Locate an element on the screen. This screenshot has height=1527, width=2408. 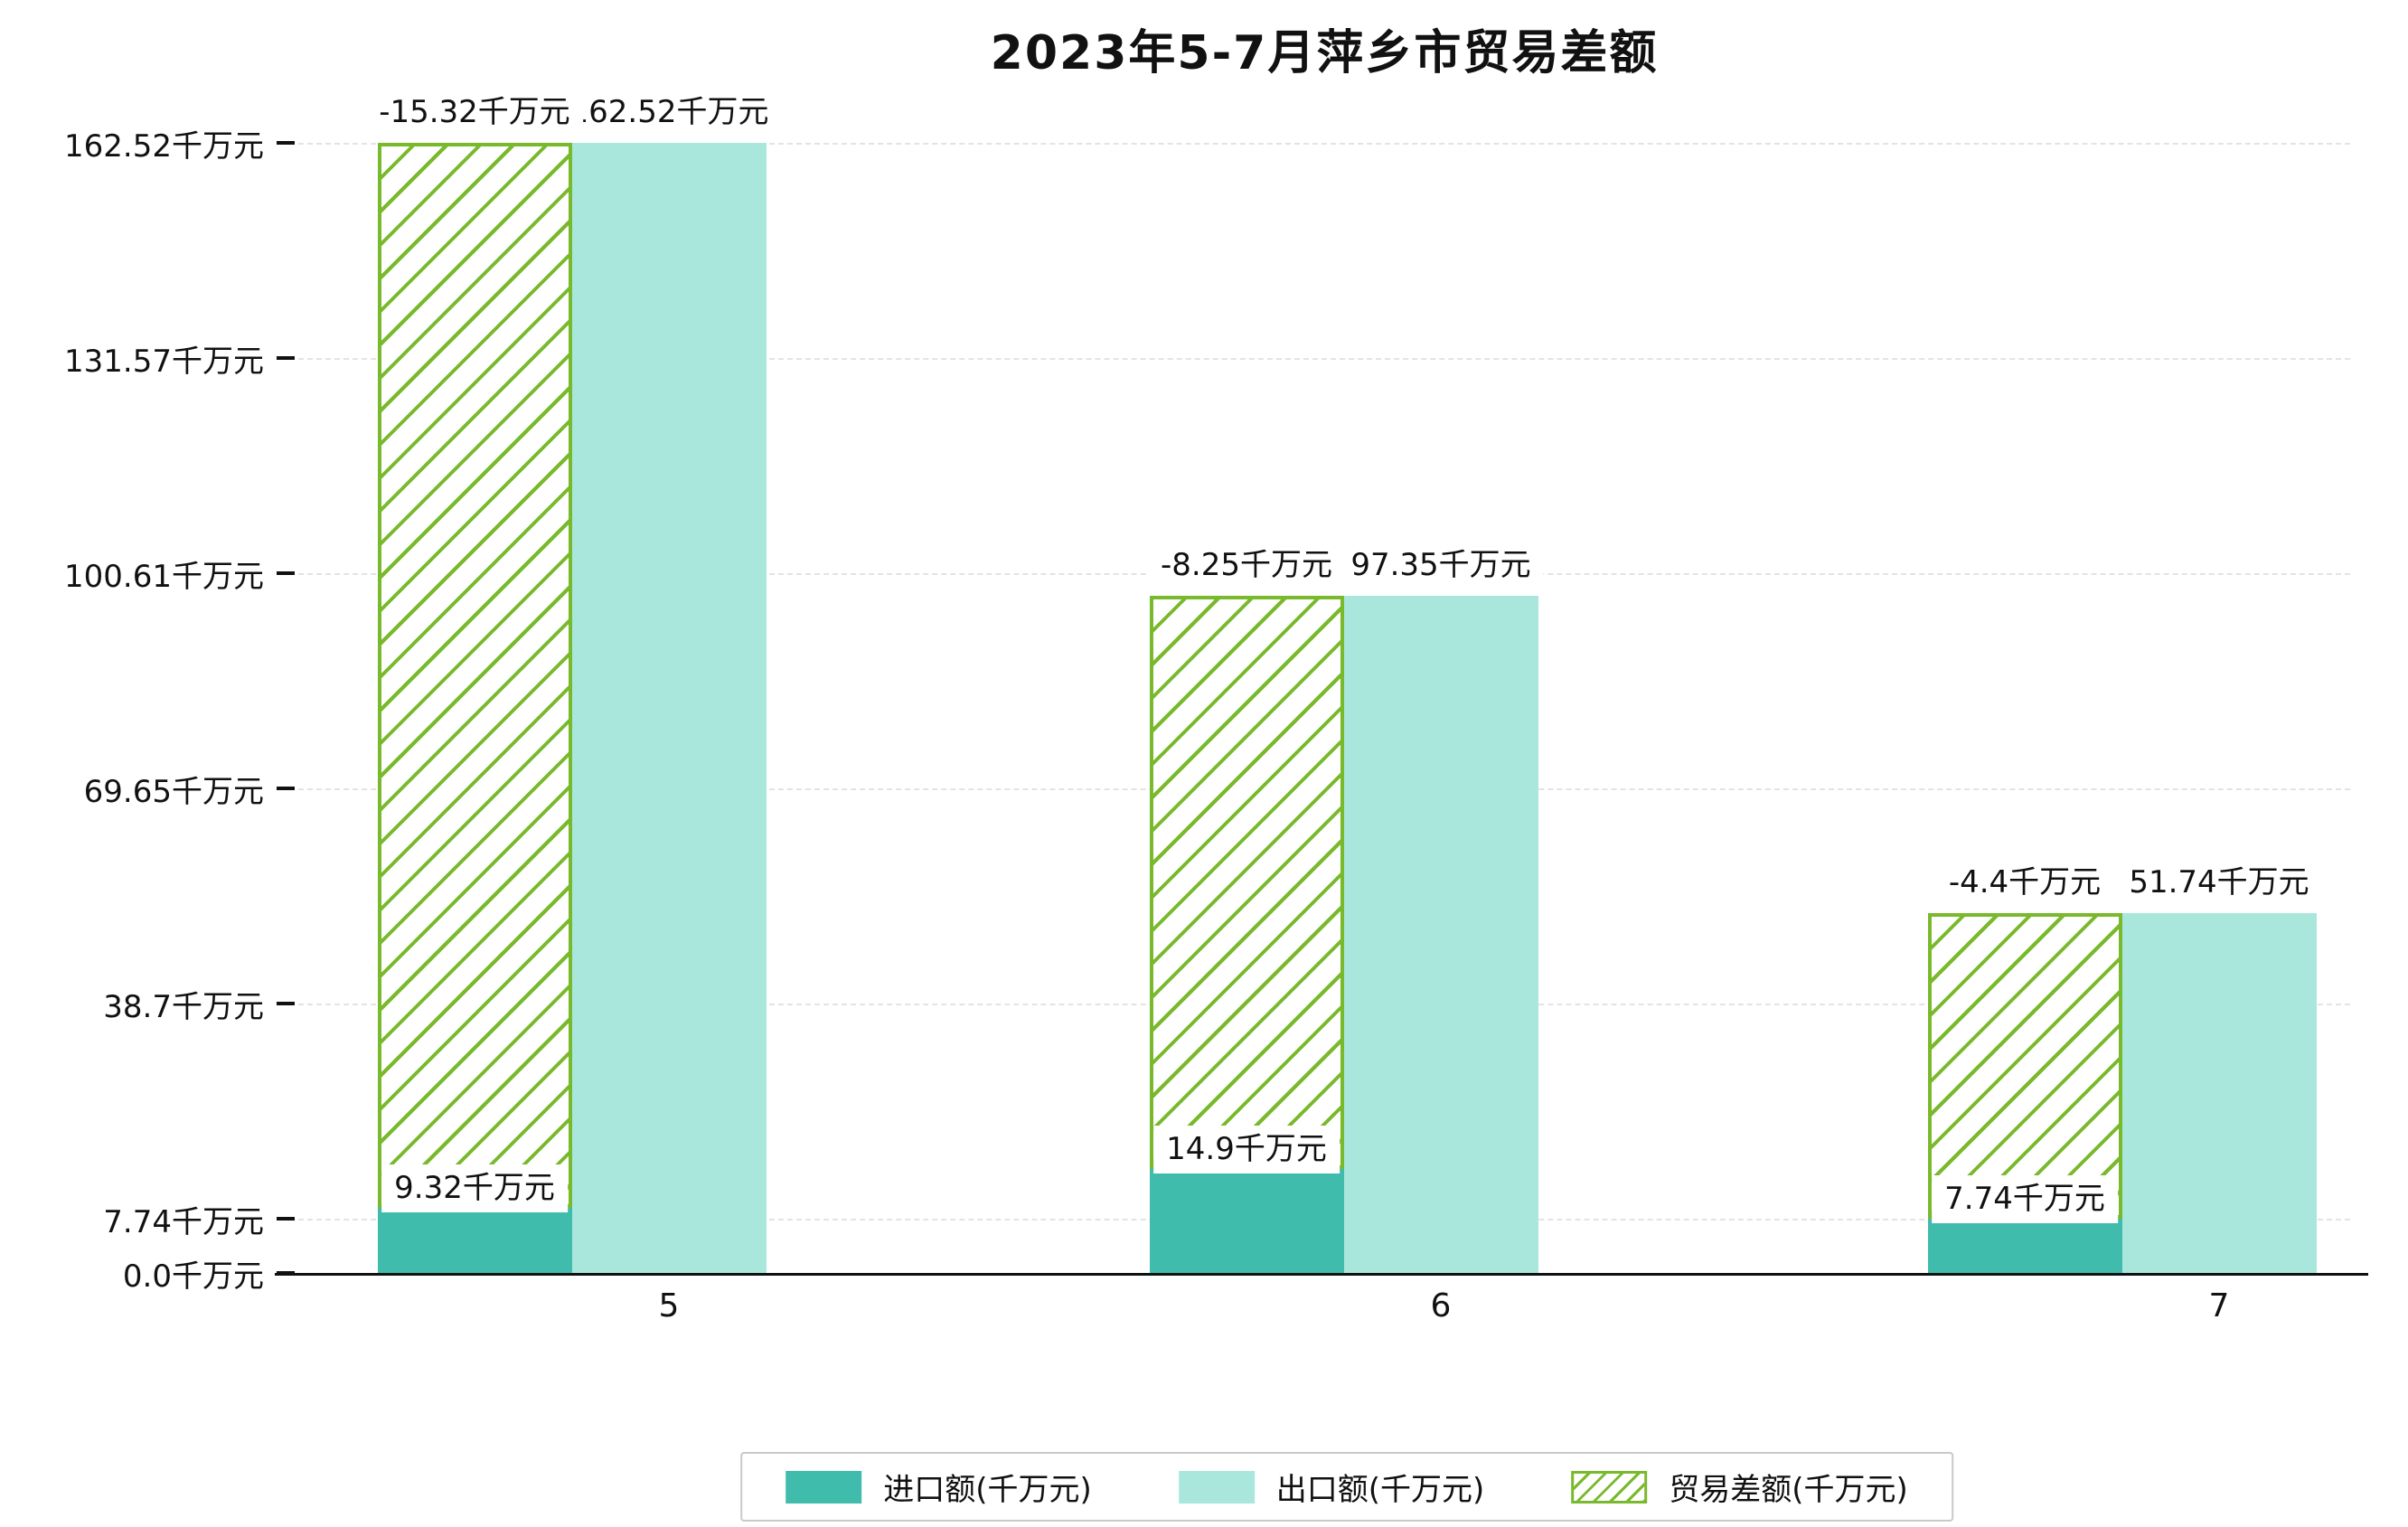
y-axis-tick-label: 131.57千万元 is located at coordinates (164, 362).